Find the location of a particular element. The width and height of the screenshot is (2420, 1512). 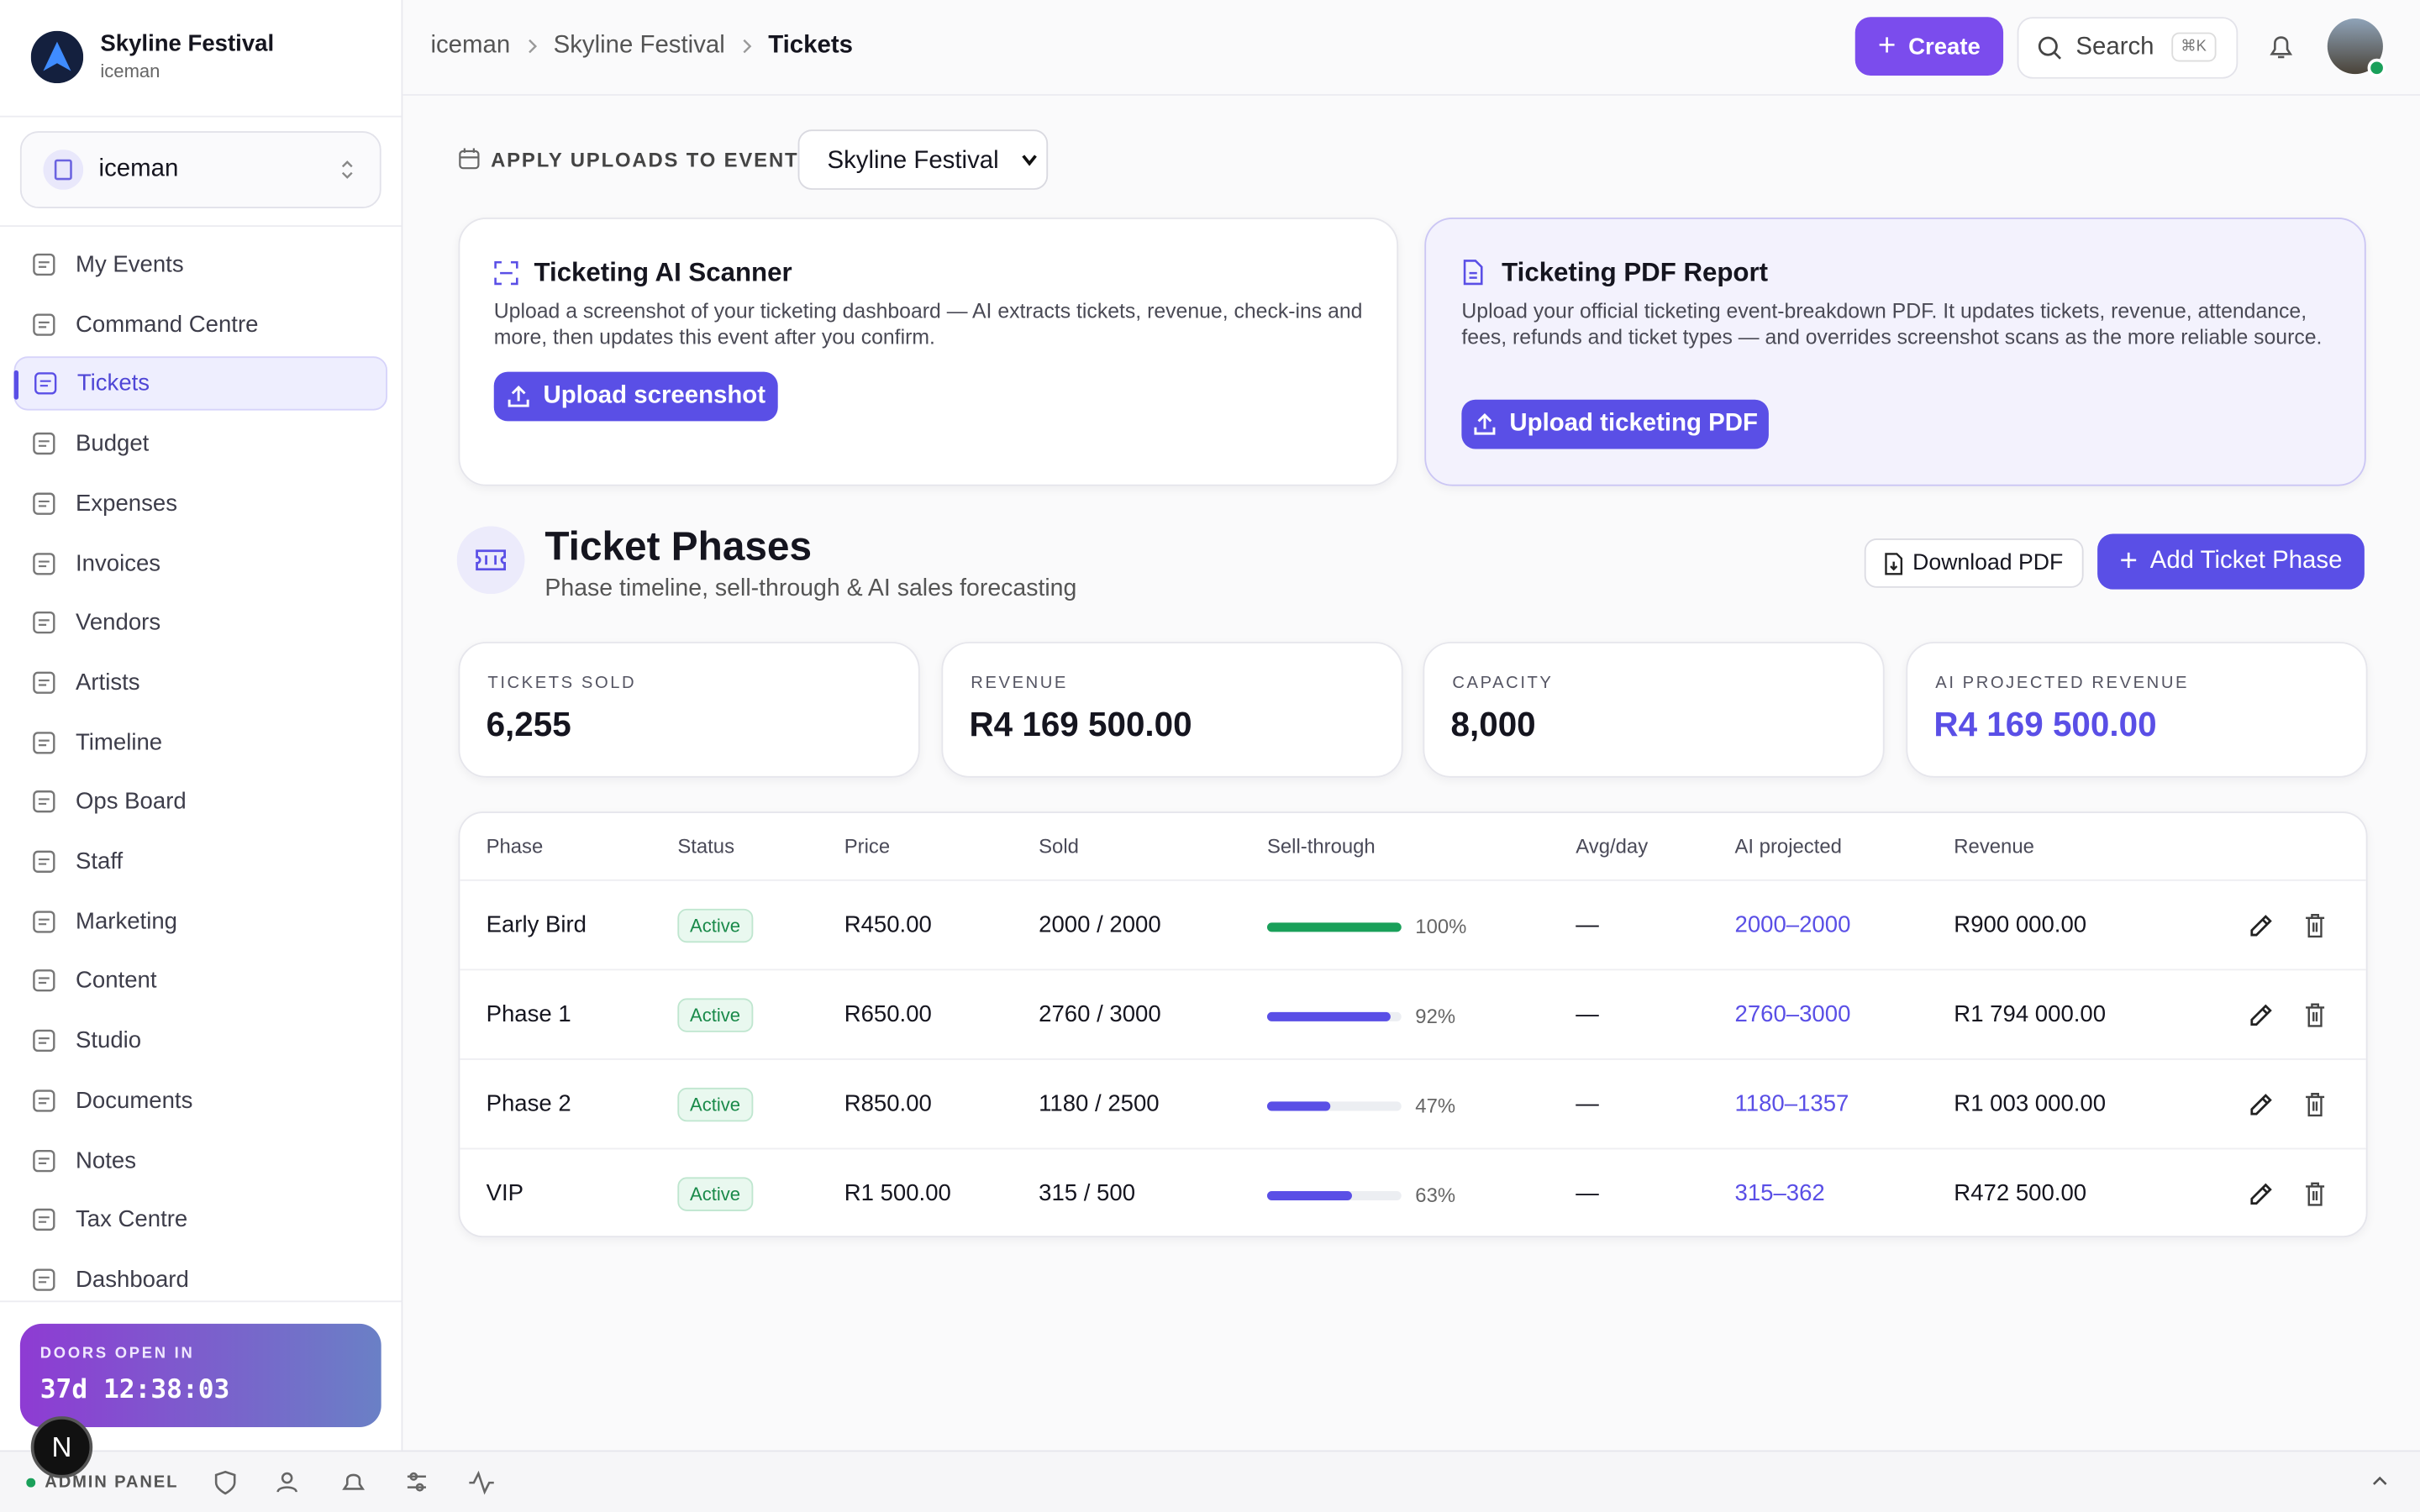

nav-item: Tickets is located at coordinates (200, 384).